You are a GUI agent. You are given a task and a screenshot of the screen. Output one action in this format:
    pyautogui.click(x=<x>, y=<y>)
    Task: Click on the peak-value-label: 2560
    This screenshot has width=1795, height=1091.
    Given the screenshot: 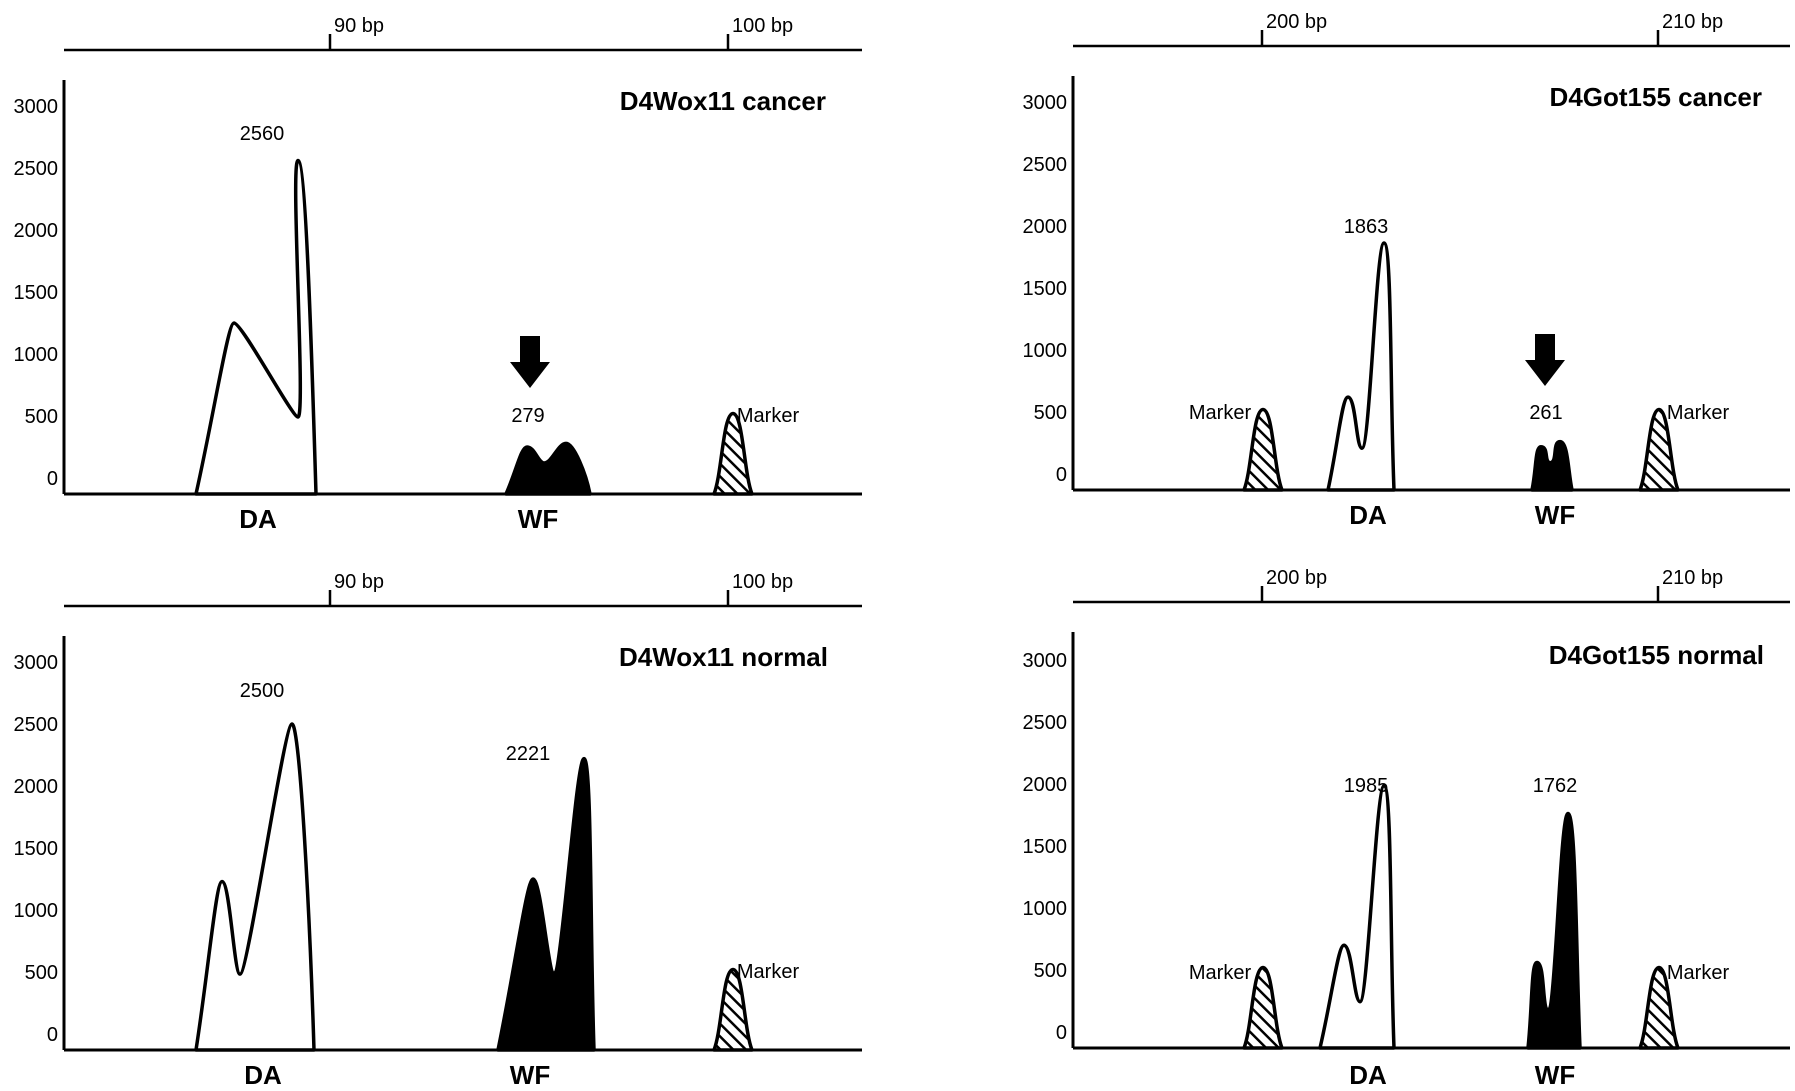 What is the action you would take?
    pyautogui.click(x=262, y=134)
    